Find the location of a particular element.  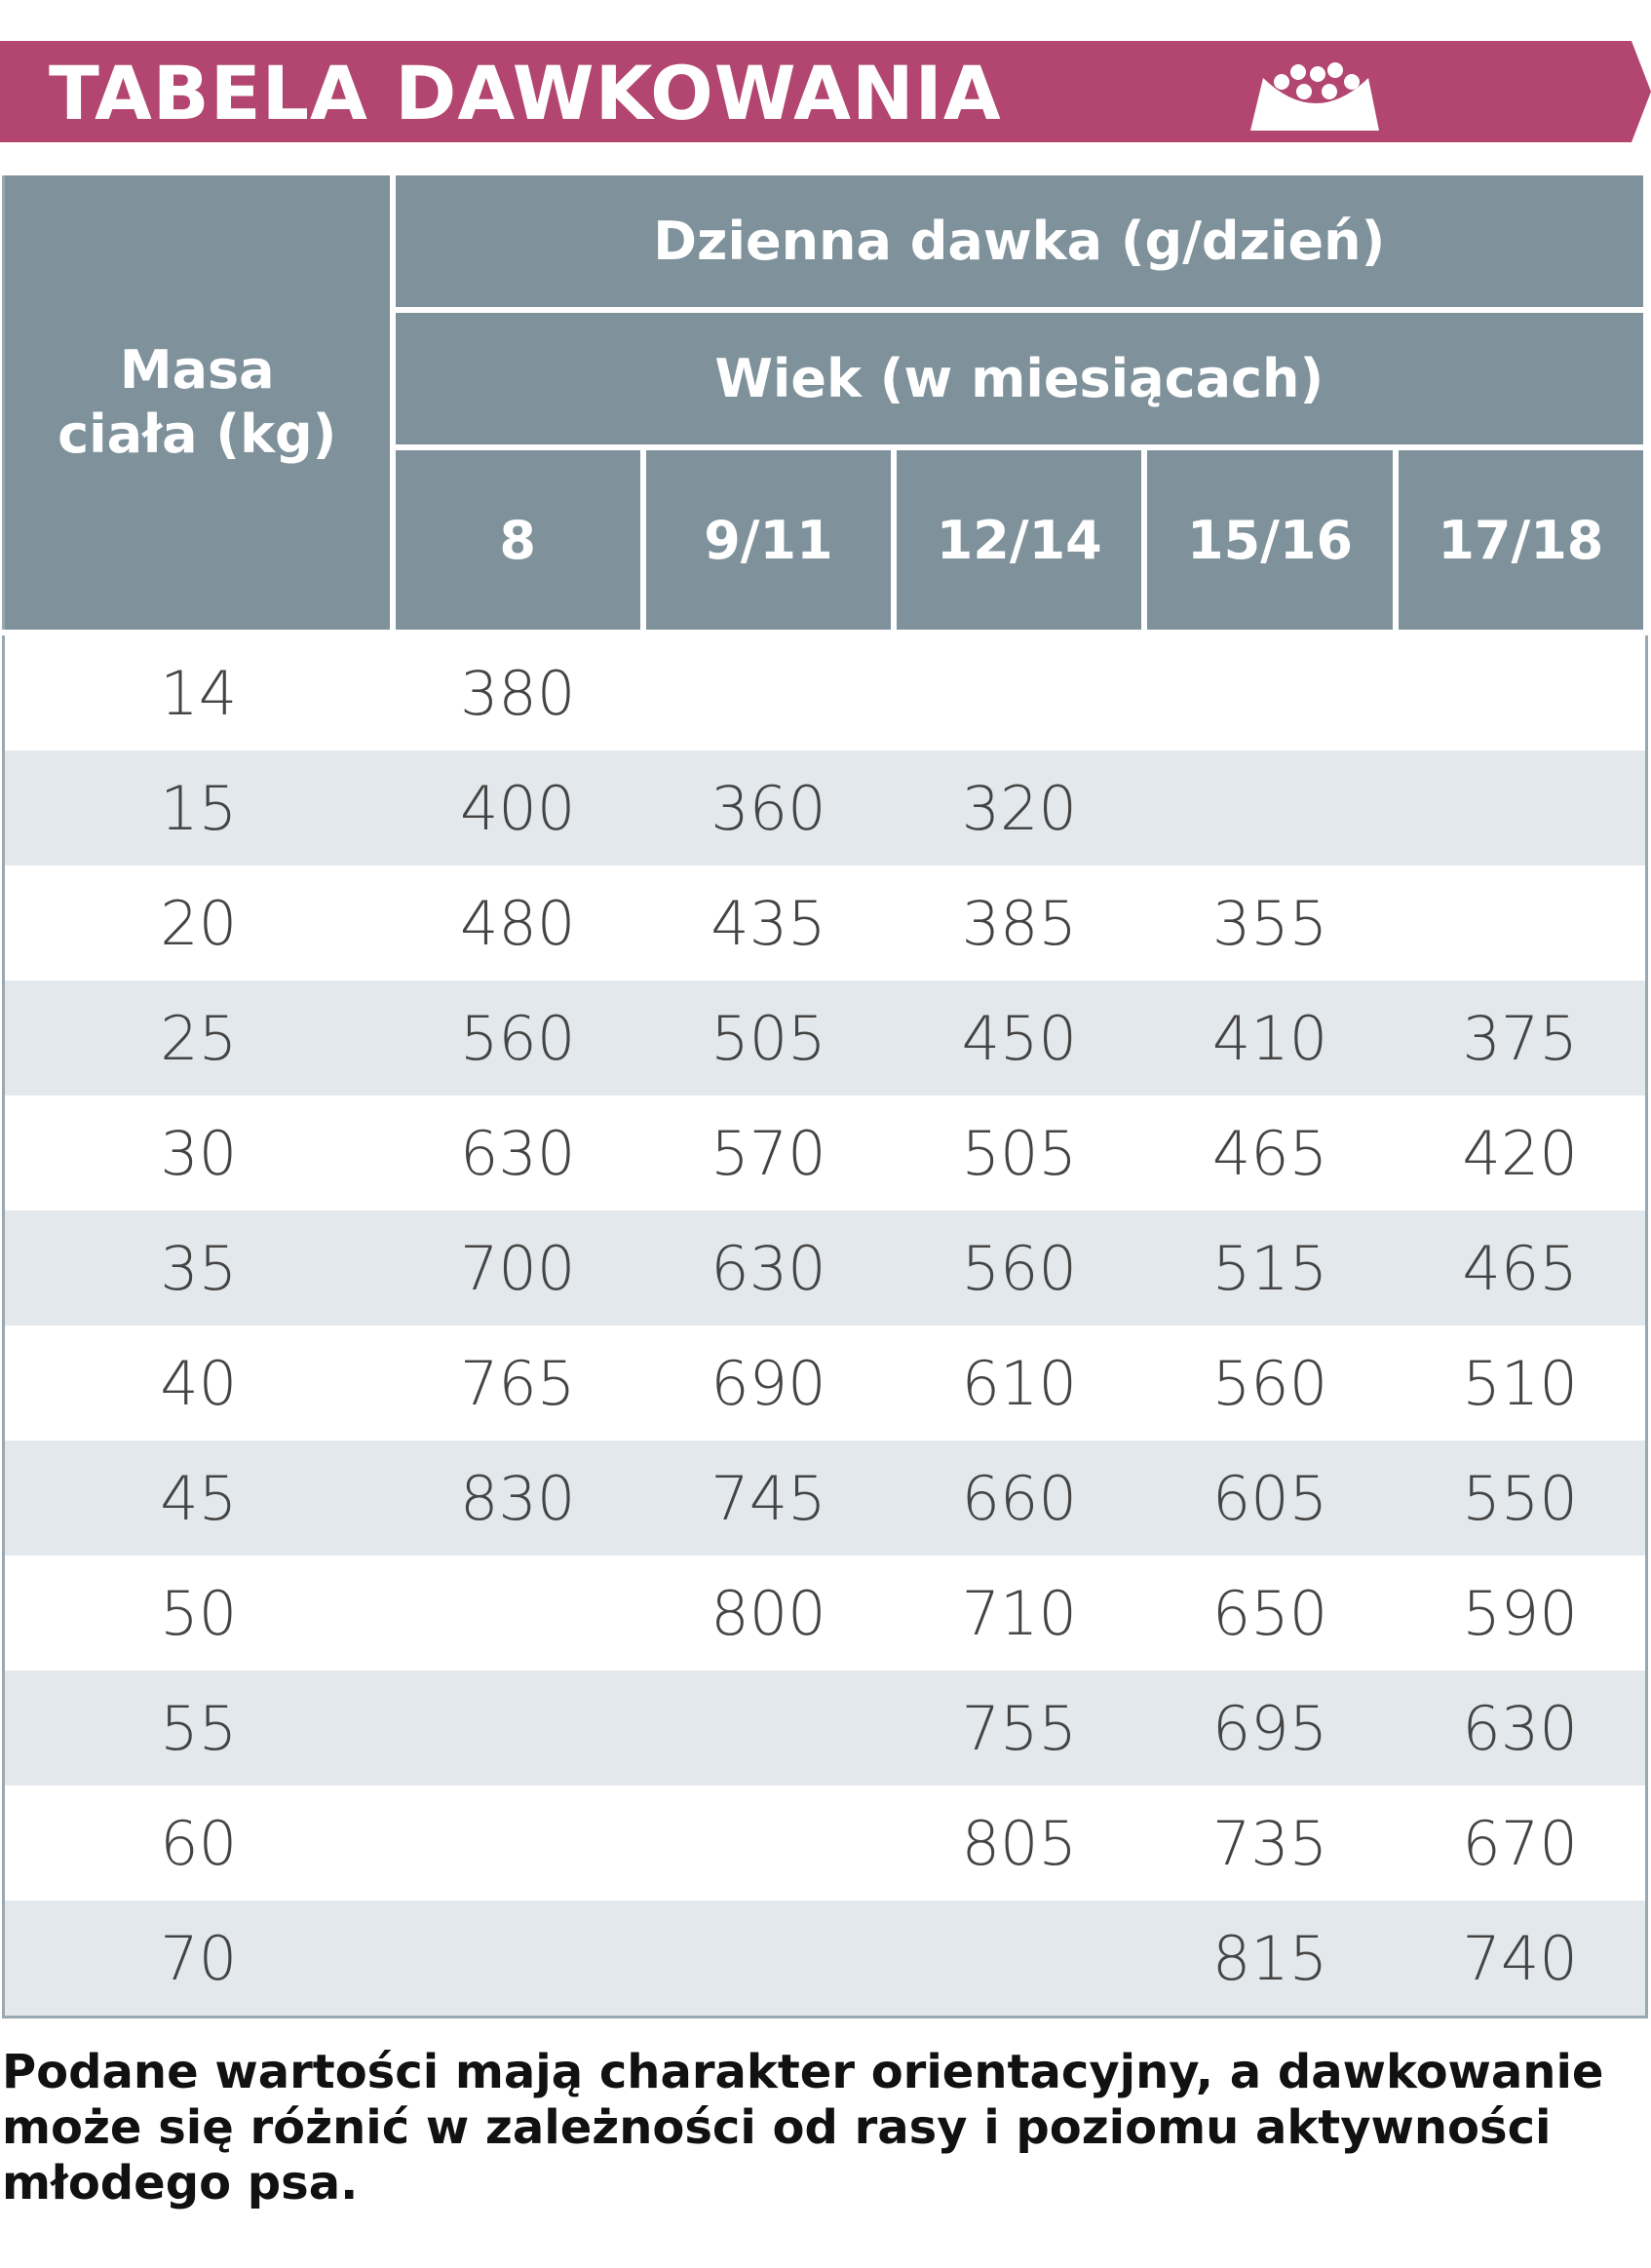

table-row: 45 830 745 660 605 550 is located at coordinates (824, 1498).